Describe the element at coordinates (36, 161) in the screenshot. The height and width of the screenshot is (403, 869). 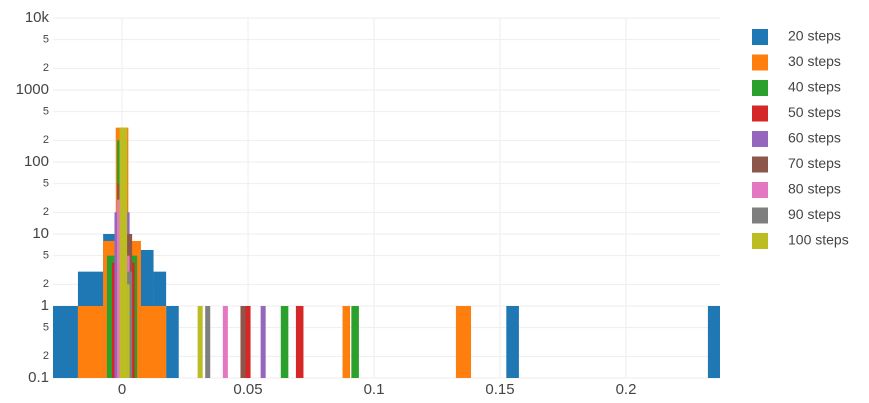
I see `y-tick-label: 100` at that location.